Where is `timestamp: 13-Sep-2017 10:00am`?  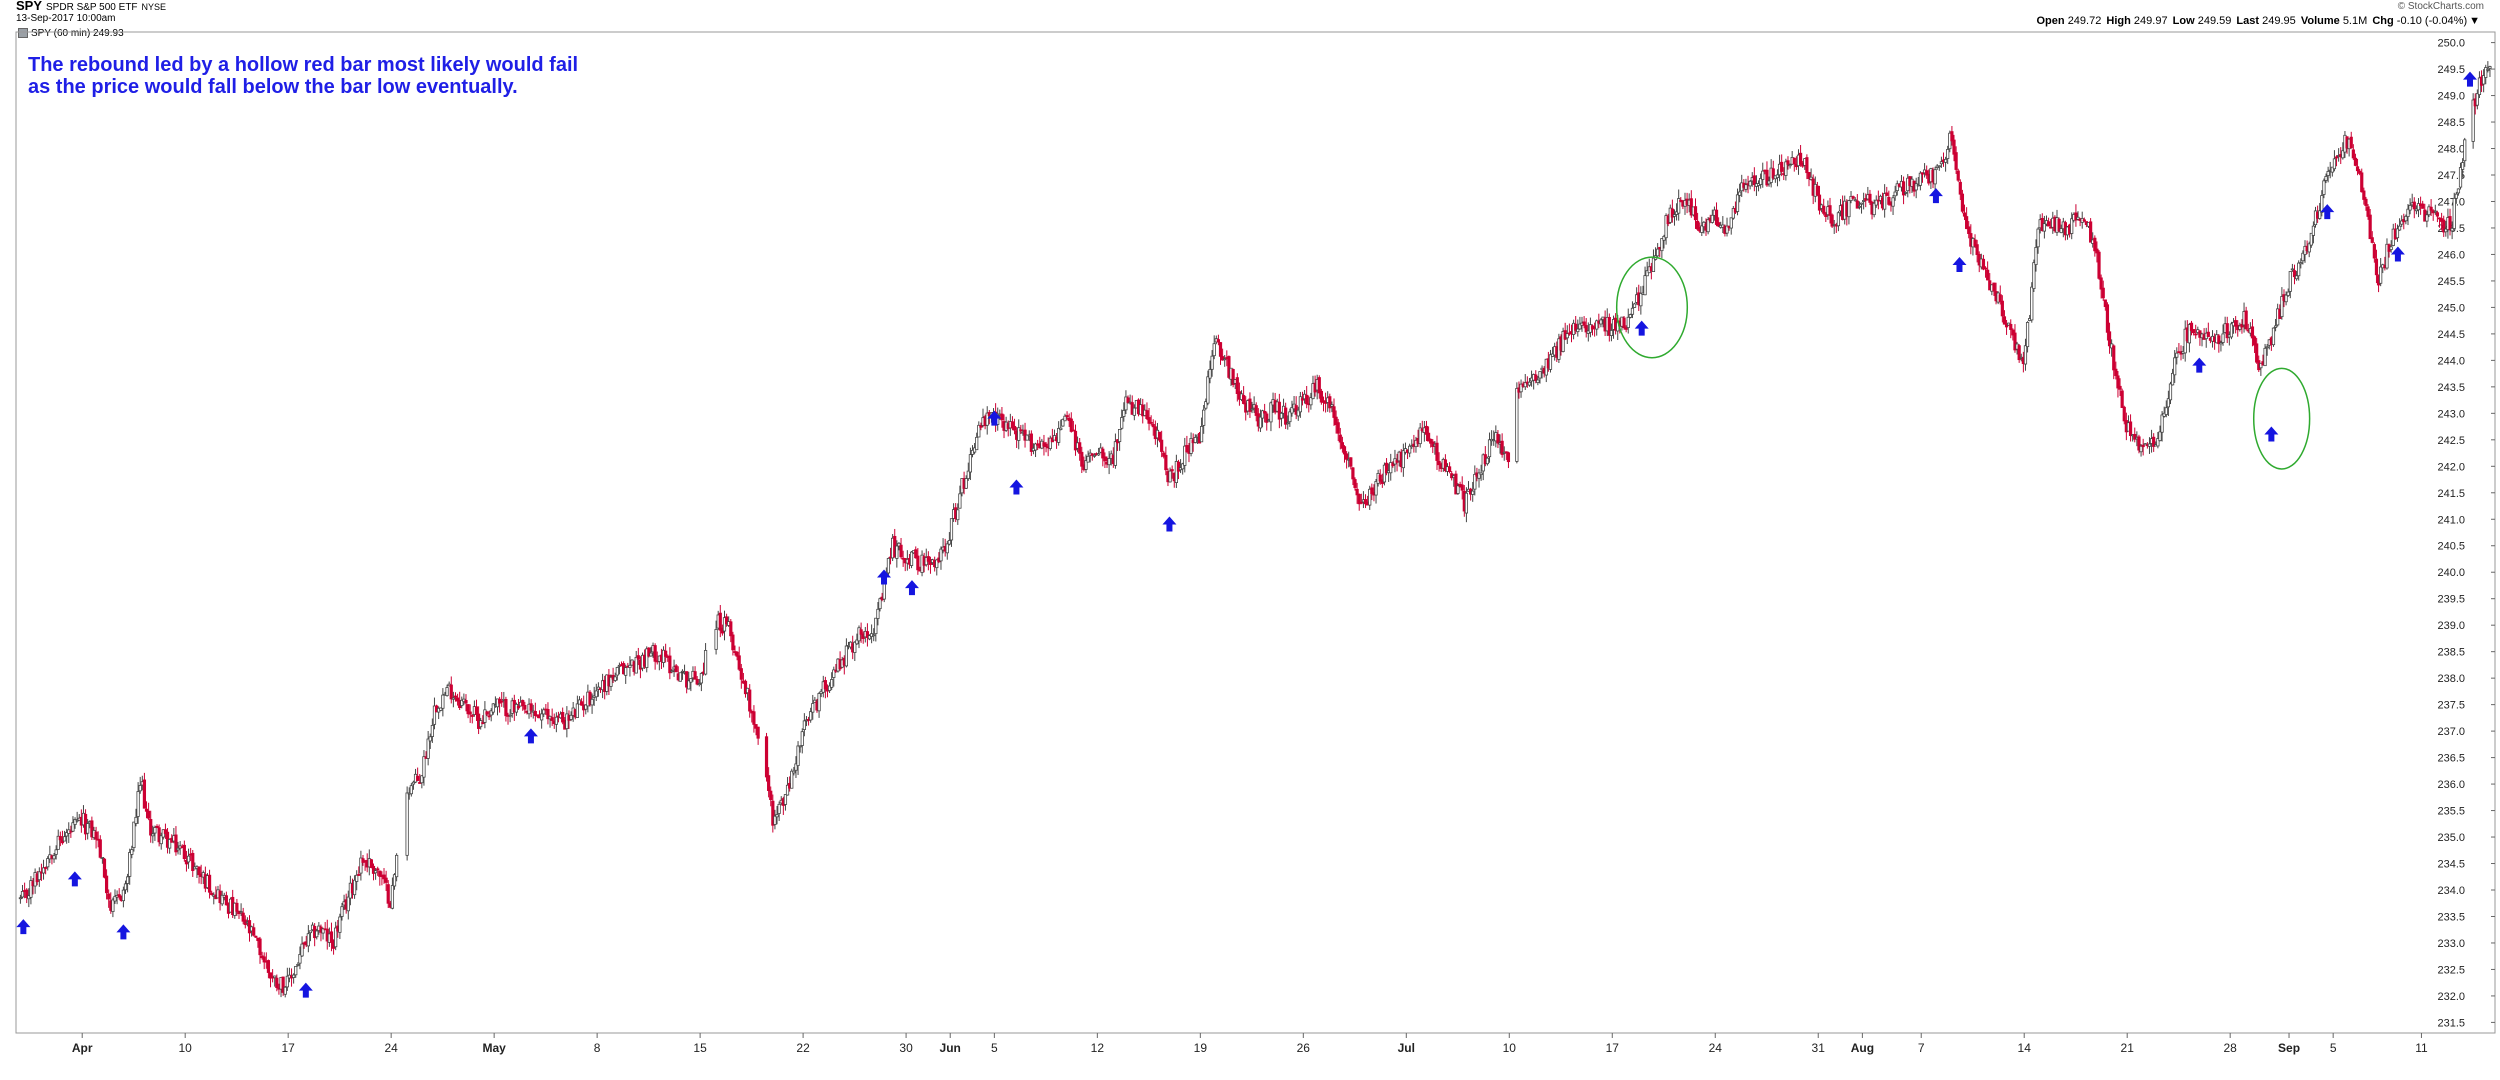
timestamp: 13-Sep-2017 10:00am is located at coordinates (66, 18).